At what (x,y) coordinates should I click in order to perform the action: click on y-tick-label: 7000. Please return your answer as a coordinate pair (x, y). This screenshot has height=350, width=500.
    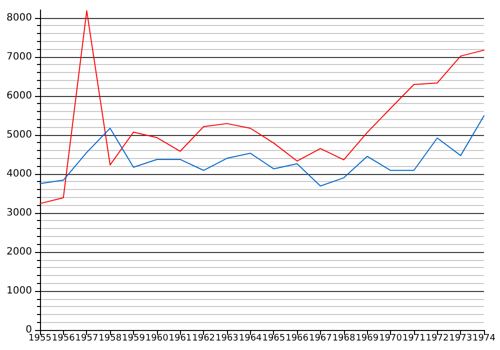
    Looking at the image, I should click on (19, 56).